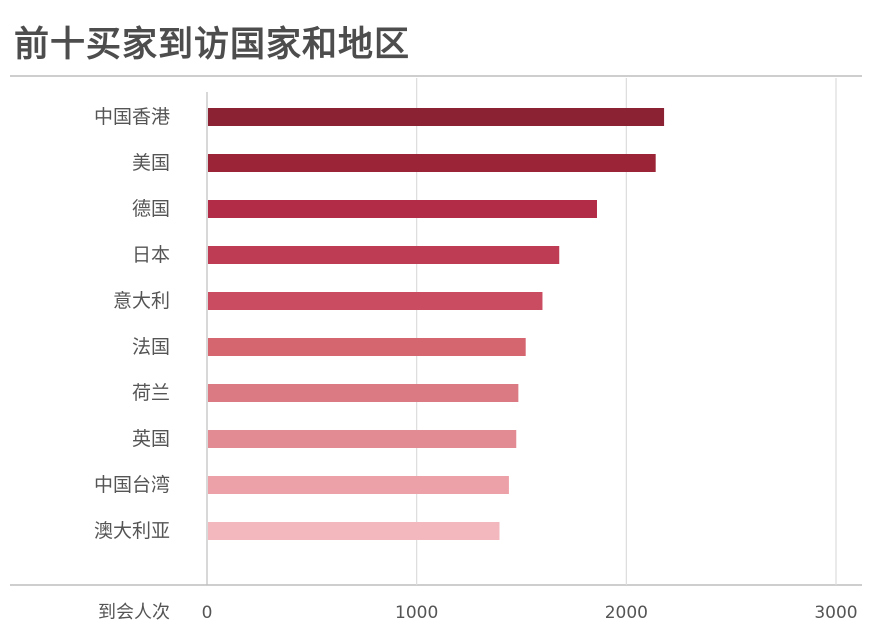  I want to click on category-label: 意大利, so click(141, 301).